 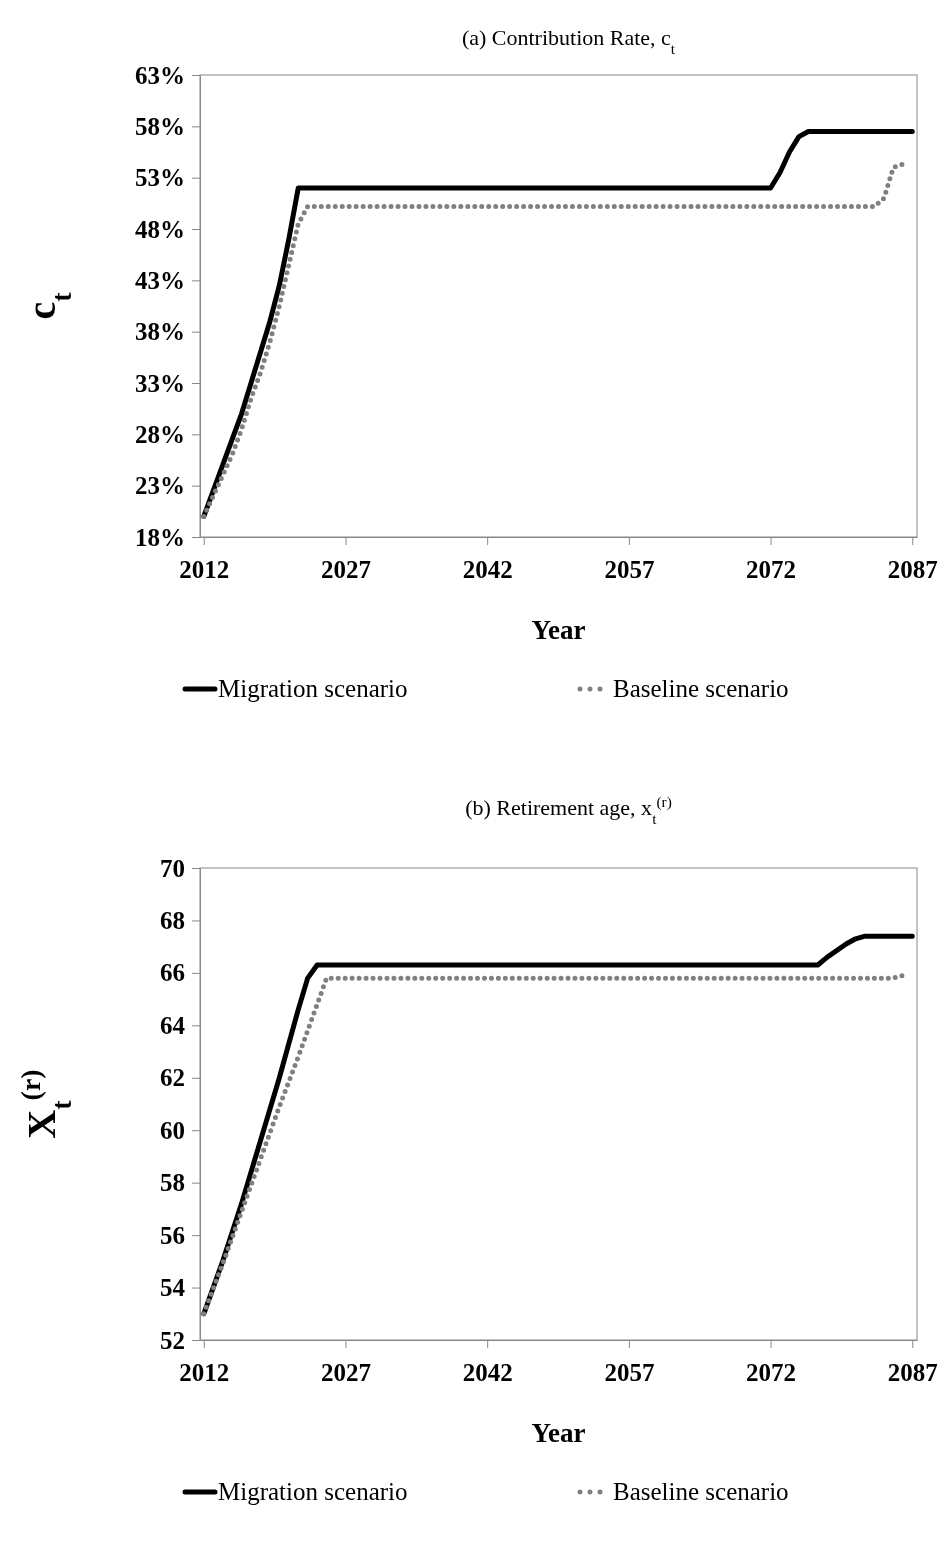 I want to click on y-tick-label: 58, so click(x=172, y=1183).